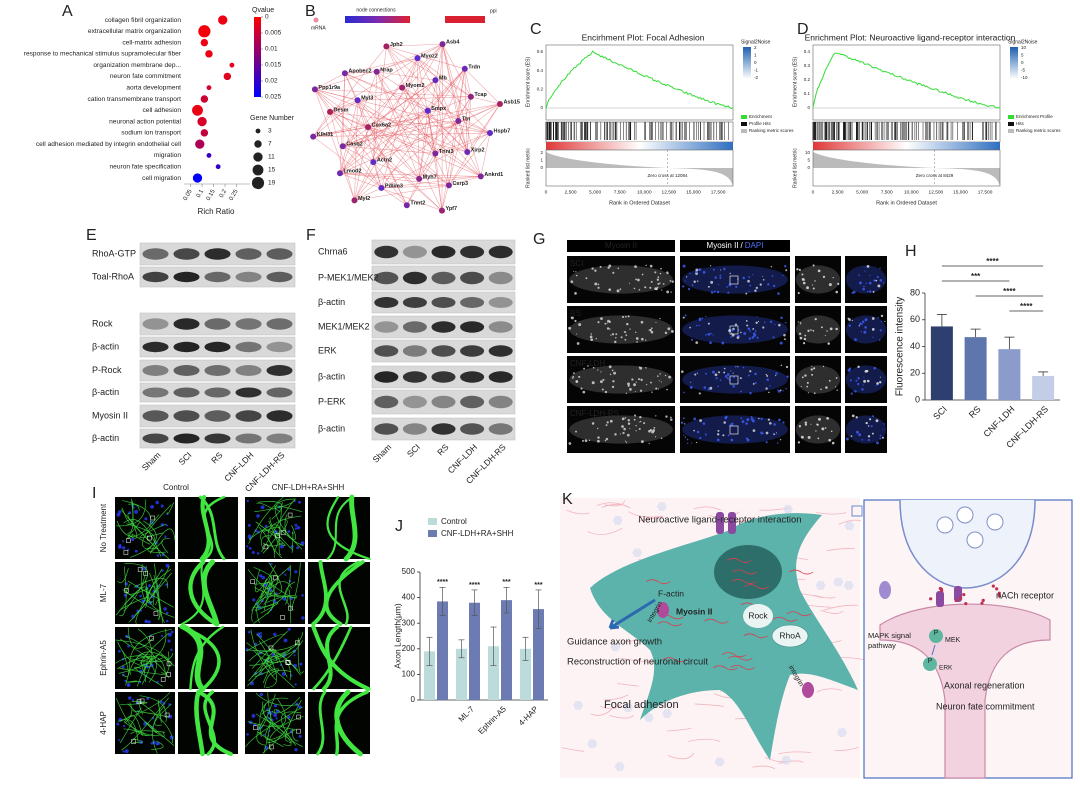  Describe the element at coordinates (271, 157) in the screenshot. I see `size-legend-label: 11` at that location.